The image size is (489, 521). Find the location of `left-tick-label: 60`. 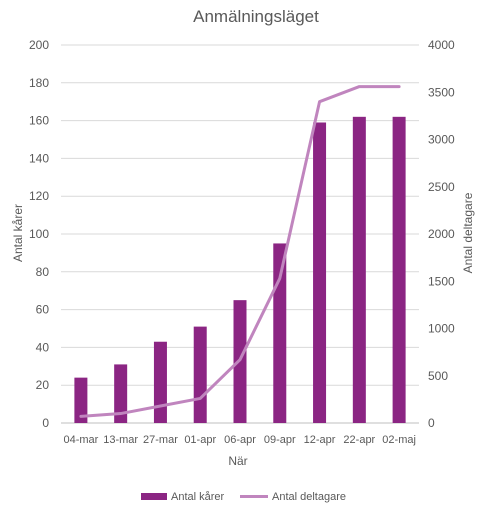

left-tick-label: 60 is located at coordinates (43, 310).